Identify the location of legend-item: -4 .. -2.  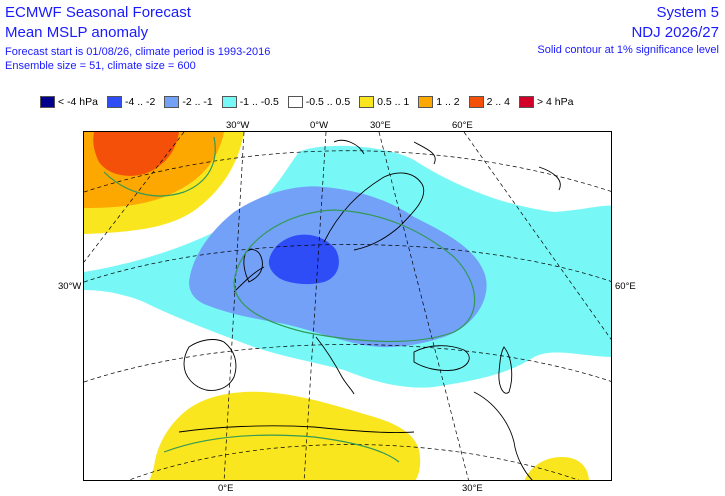
(131, 102).